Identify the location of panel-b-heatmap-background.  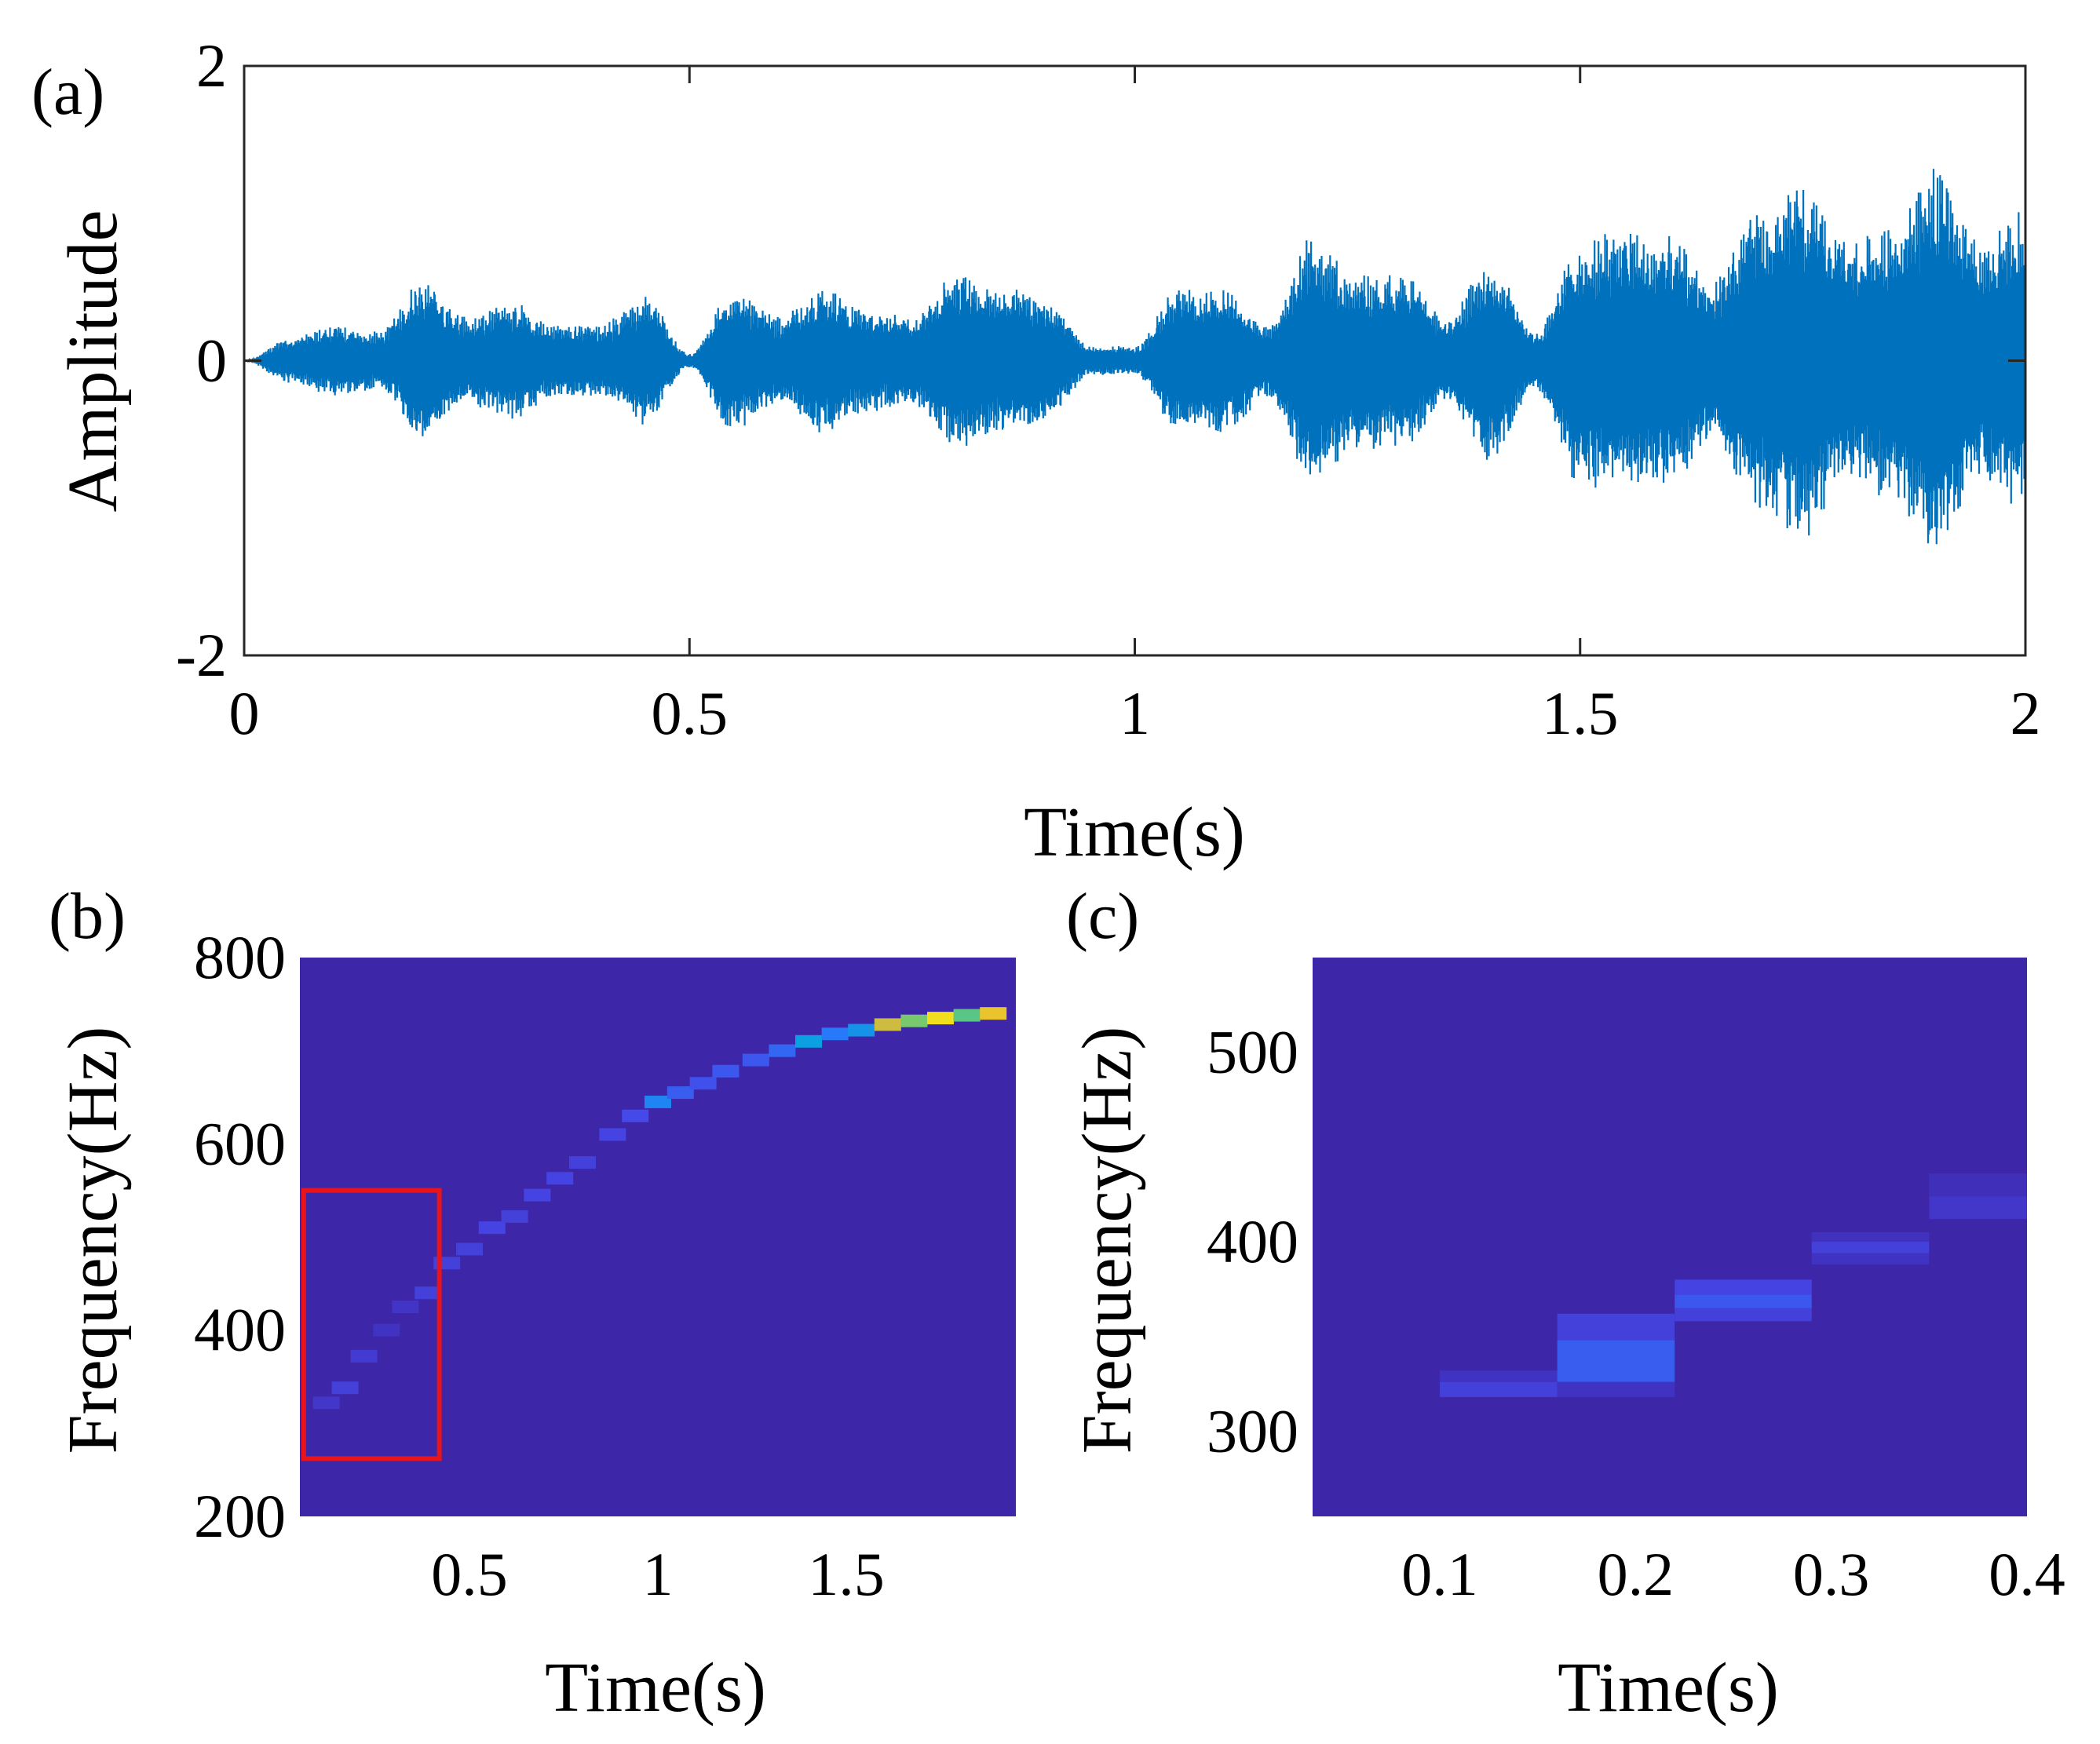
(658, 1237).